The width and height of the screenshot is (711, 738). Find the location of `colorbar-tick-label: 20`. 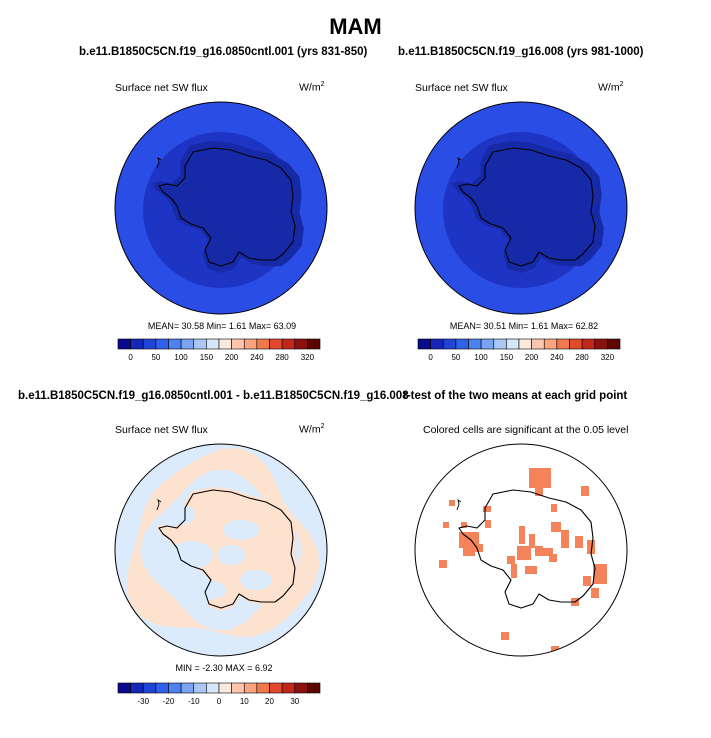

colorbar-tick-label: 20 is located at coordinates (269, 701).